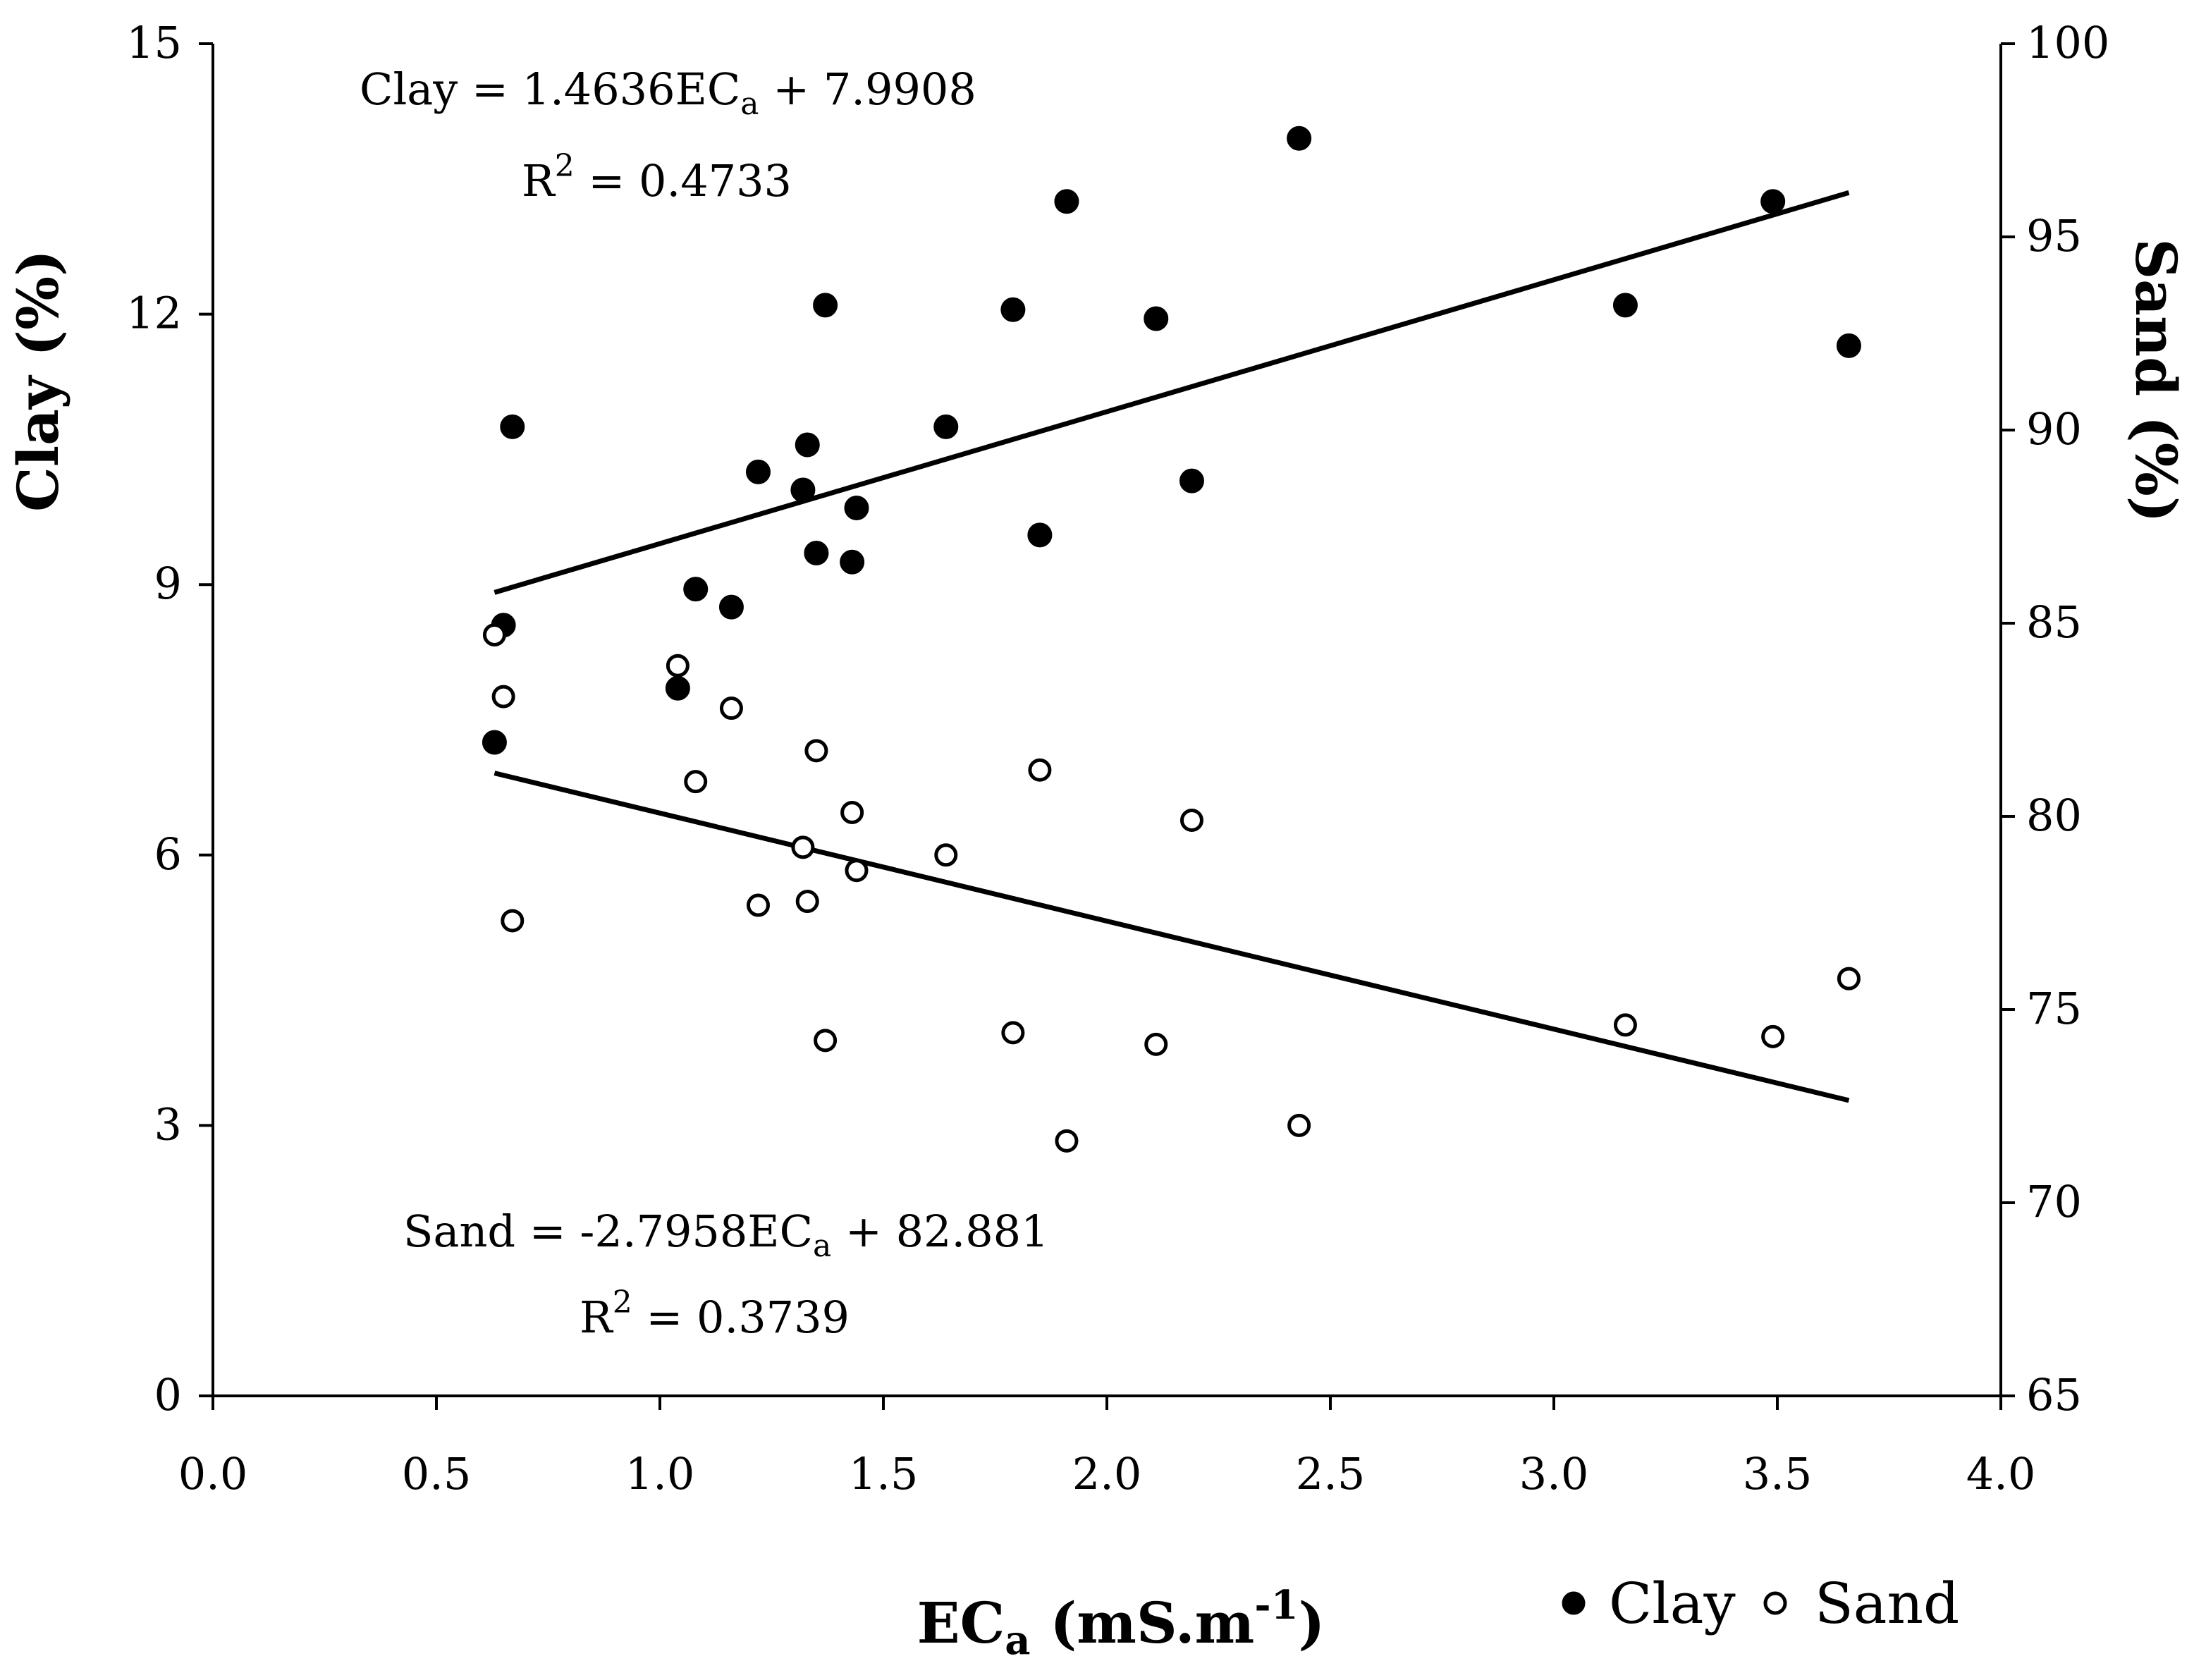 This screenshot has width=2206, height=1680. What do you see at coordinates (726, 1235) in the screenshot?
I see `sand-equation: Sand = -2.7958ECa + 82.881` at bounding box center [726, 1235].